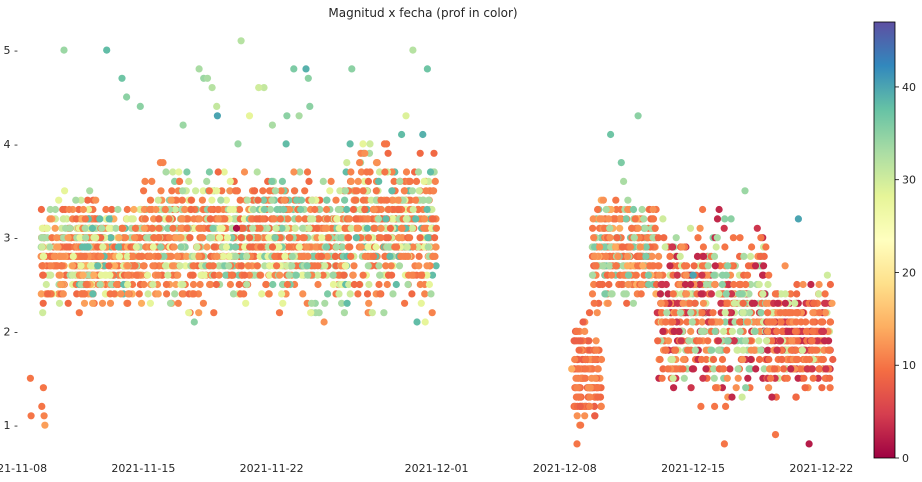 This screenshot has width=922, height=482. Describe the element at coordinates (909, 272) in the screenshot. I see `colorbar-tick-label: 20` at that location.